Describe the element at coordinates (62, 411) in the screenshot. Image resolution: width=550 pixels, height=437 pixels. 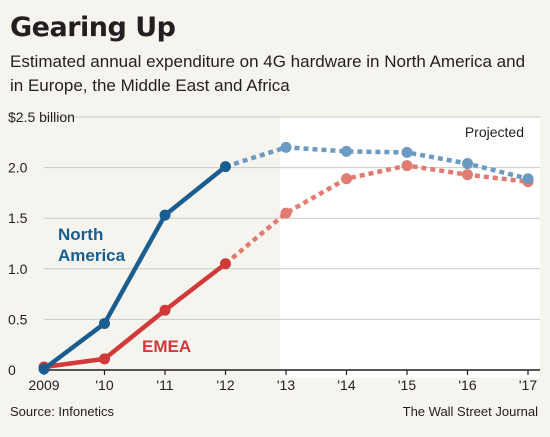
I see `source-note: Source: Infonetics` at that location.